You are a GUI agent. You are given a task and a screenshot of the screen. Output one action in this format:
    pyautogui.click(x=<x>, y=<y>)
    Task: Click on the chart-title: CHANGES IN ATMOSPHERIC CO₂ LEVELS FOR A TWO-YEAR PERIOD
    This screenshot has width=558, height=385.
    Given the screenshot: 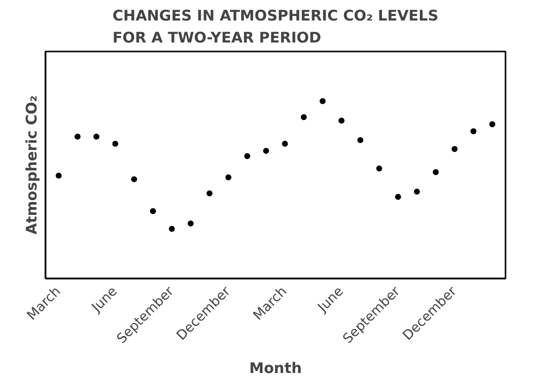 What is the action you would take?
    pyautogui.click(x=275, y=26)
    